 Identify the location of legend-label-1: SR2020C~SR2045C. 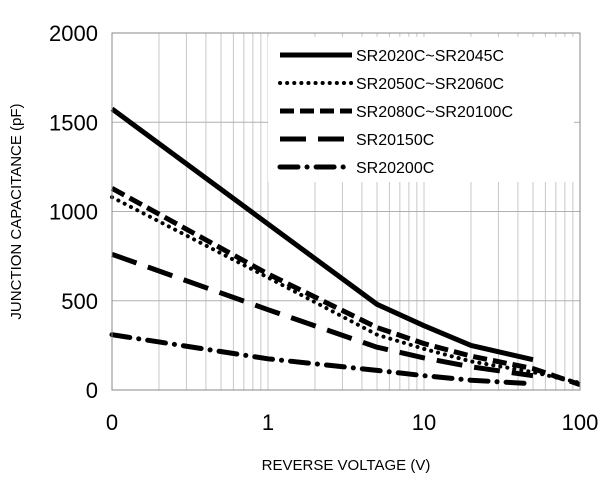
(430, 56).